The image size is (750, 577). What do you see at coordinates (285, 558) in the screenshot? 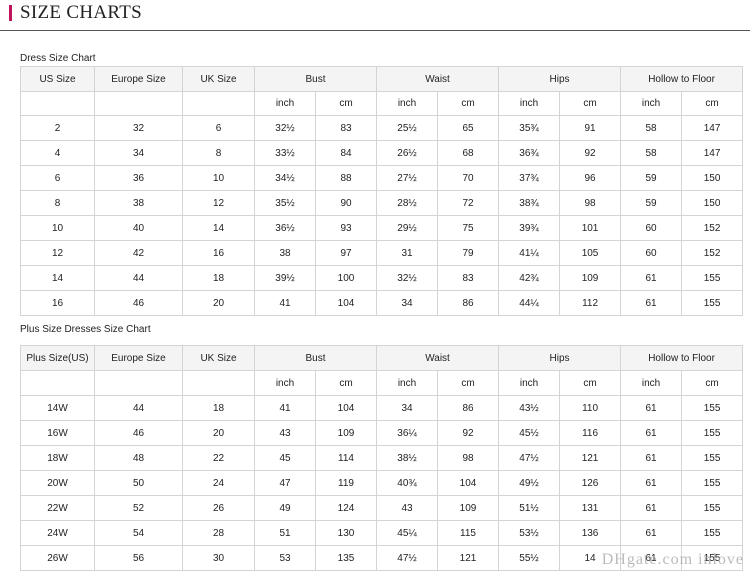
I see `table-cell: 53` at bounding box center [285, 558].